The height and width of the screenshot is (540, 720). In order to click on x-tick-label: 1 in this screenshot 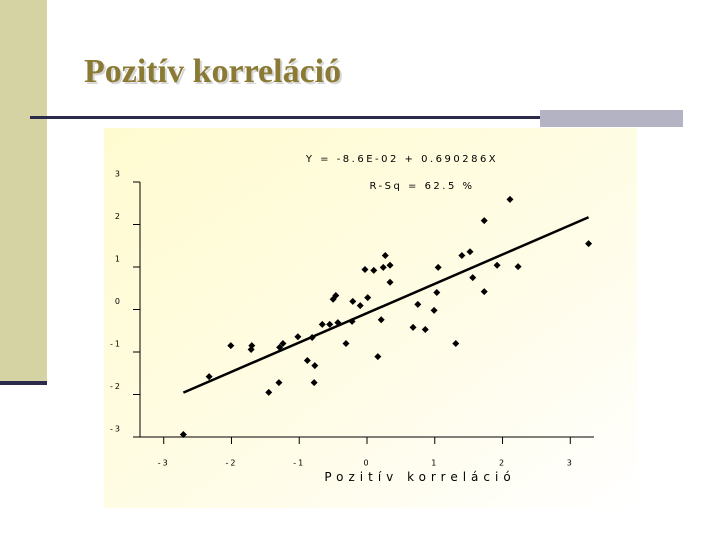, I will do `click(434, 463)`.